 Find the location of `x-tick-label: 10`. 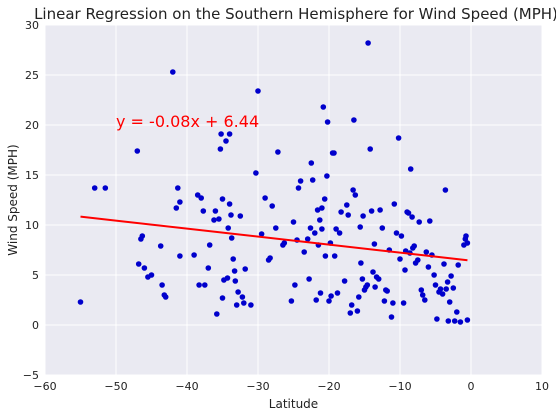

x-tick-label: 10 is located at coordinates (542, 386).